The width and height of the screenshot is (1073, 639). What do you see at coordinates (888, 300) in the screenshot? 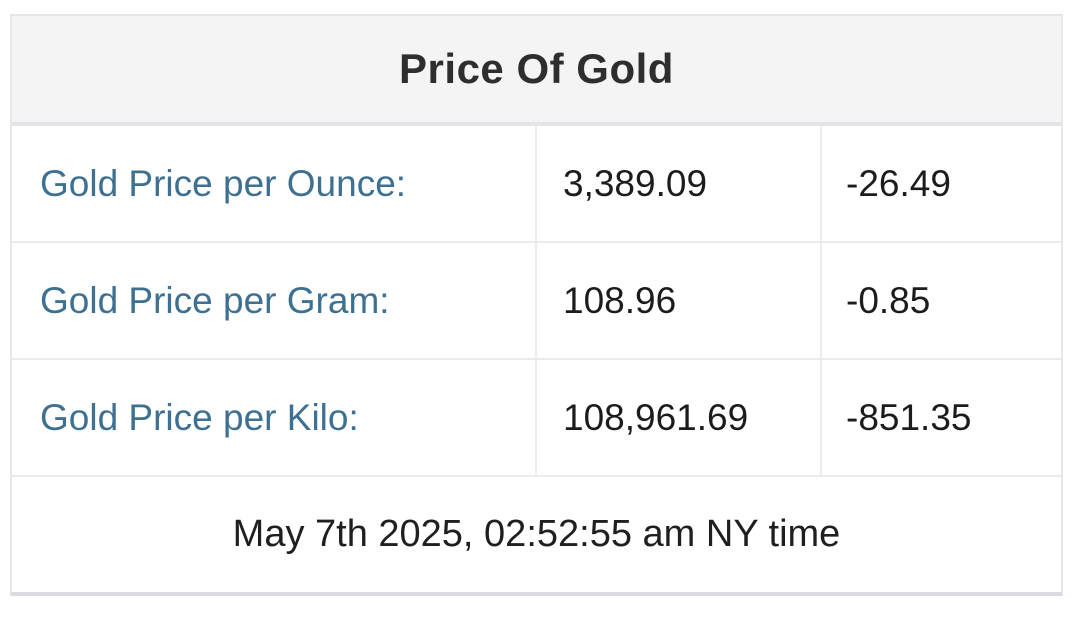
I see `gram-change-value: -0.85` at bounding box center [888, 300].